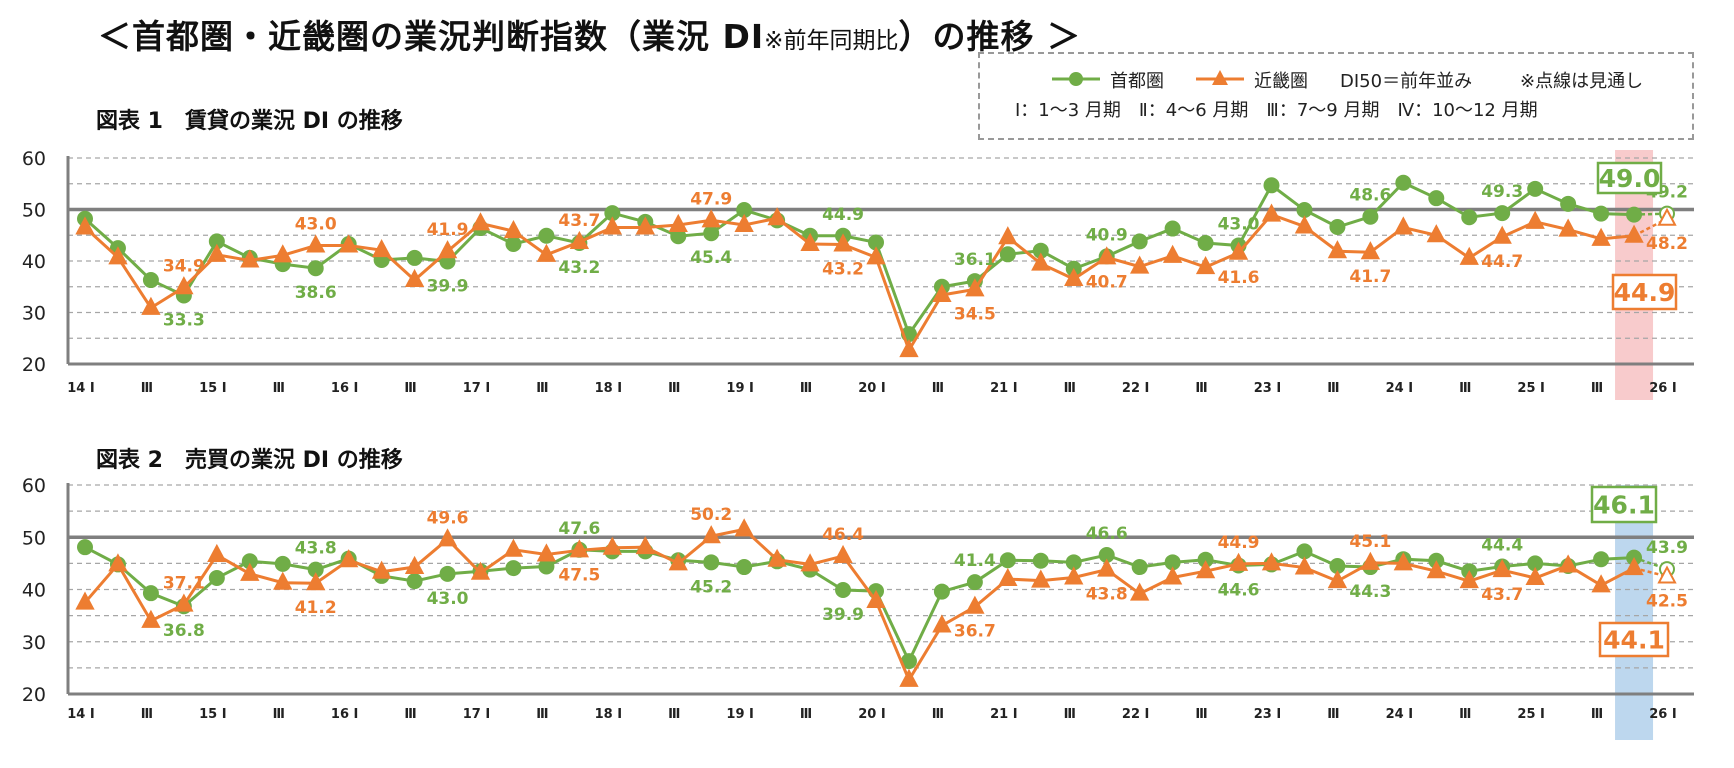 The image size is (1734, 768). What do you see at coordinates (249, 121) in the screenshot?
I see `chart-title: 図表 1 賃貸の業況 DI の推移` at bounding box center [249, 121].